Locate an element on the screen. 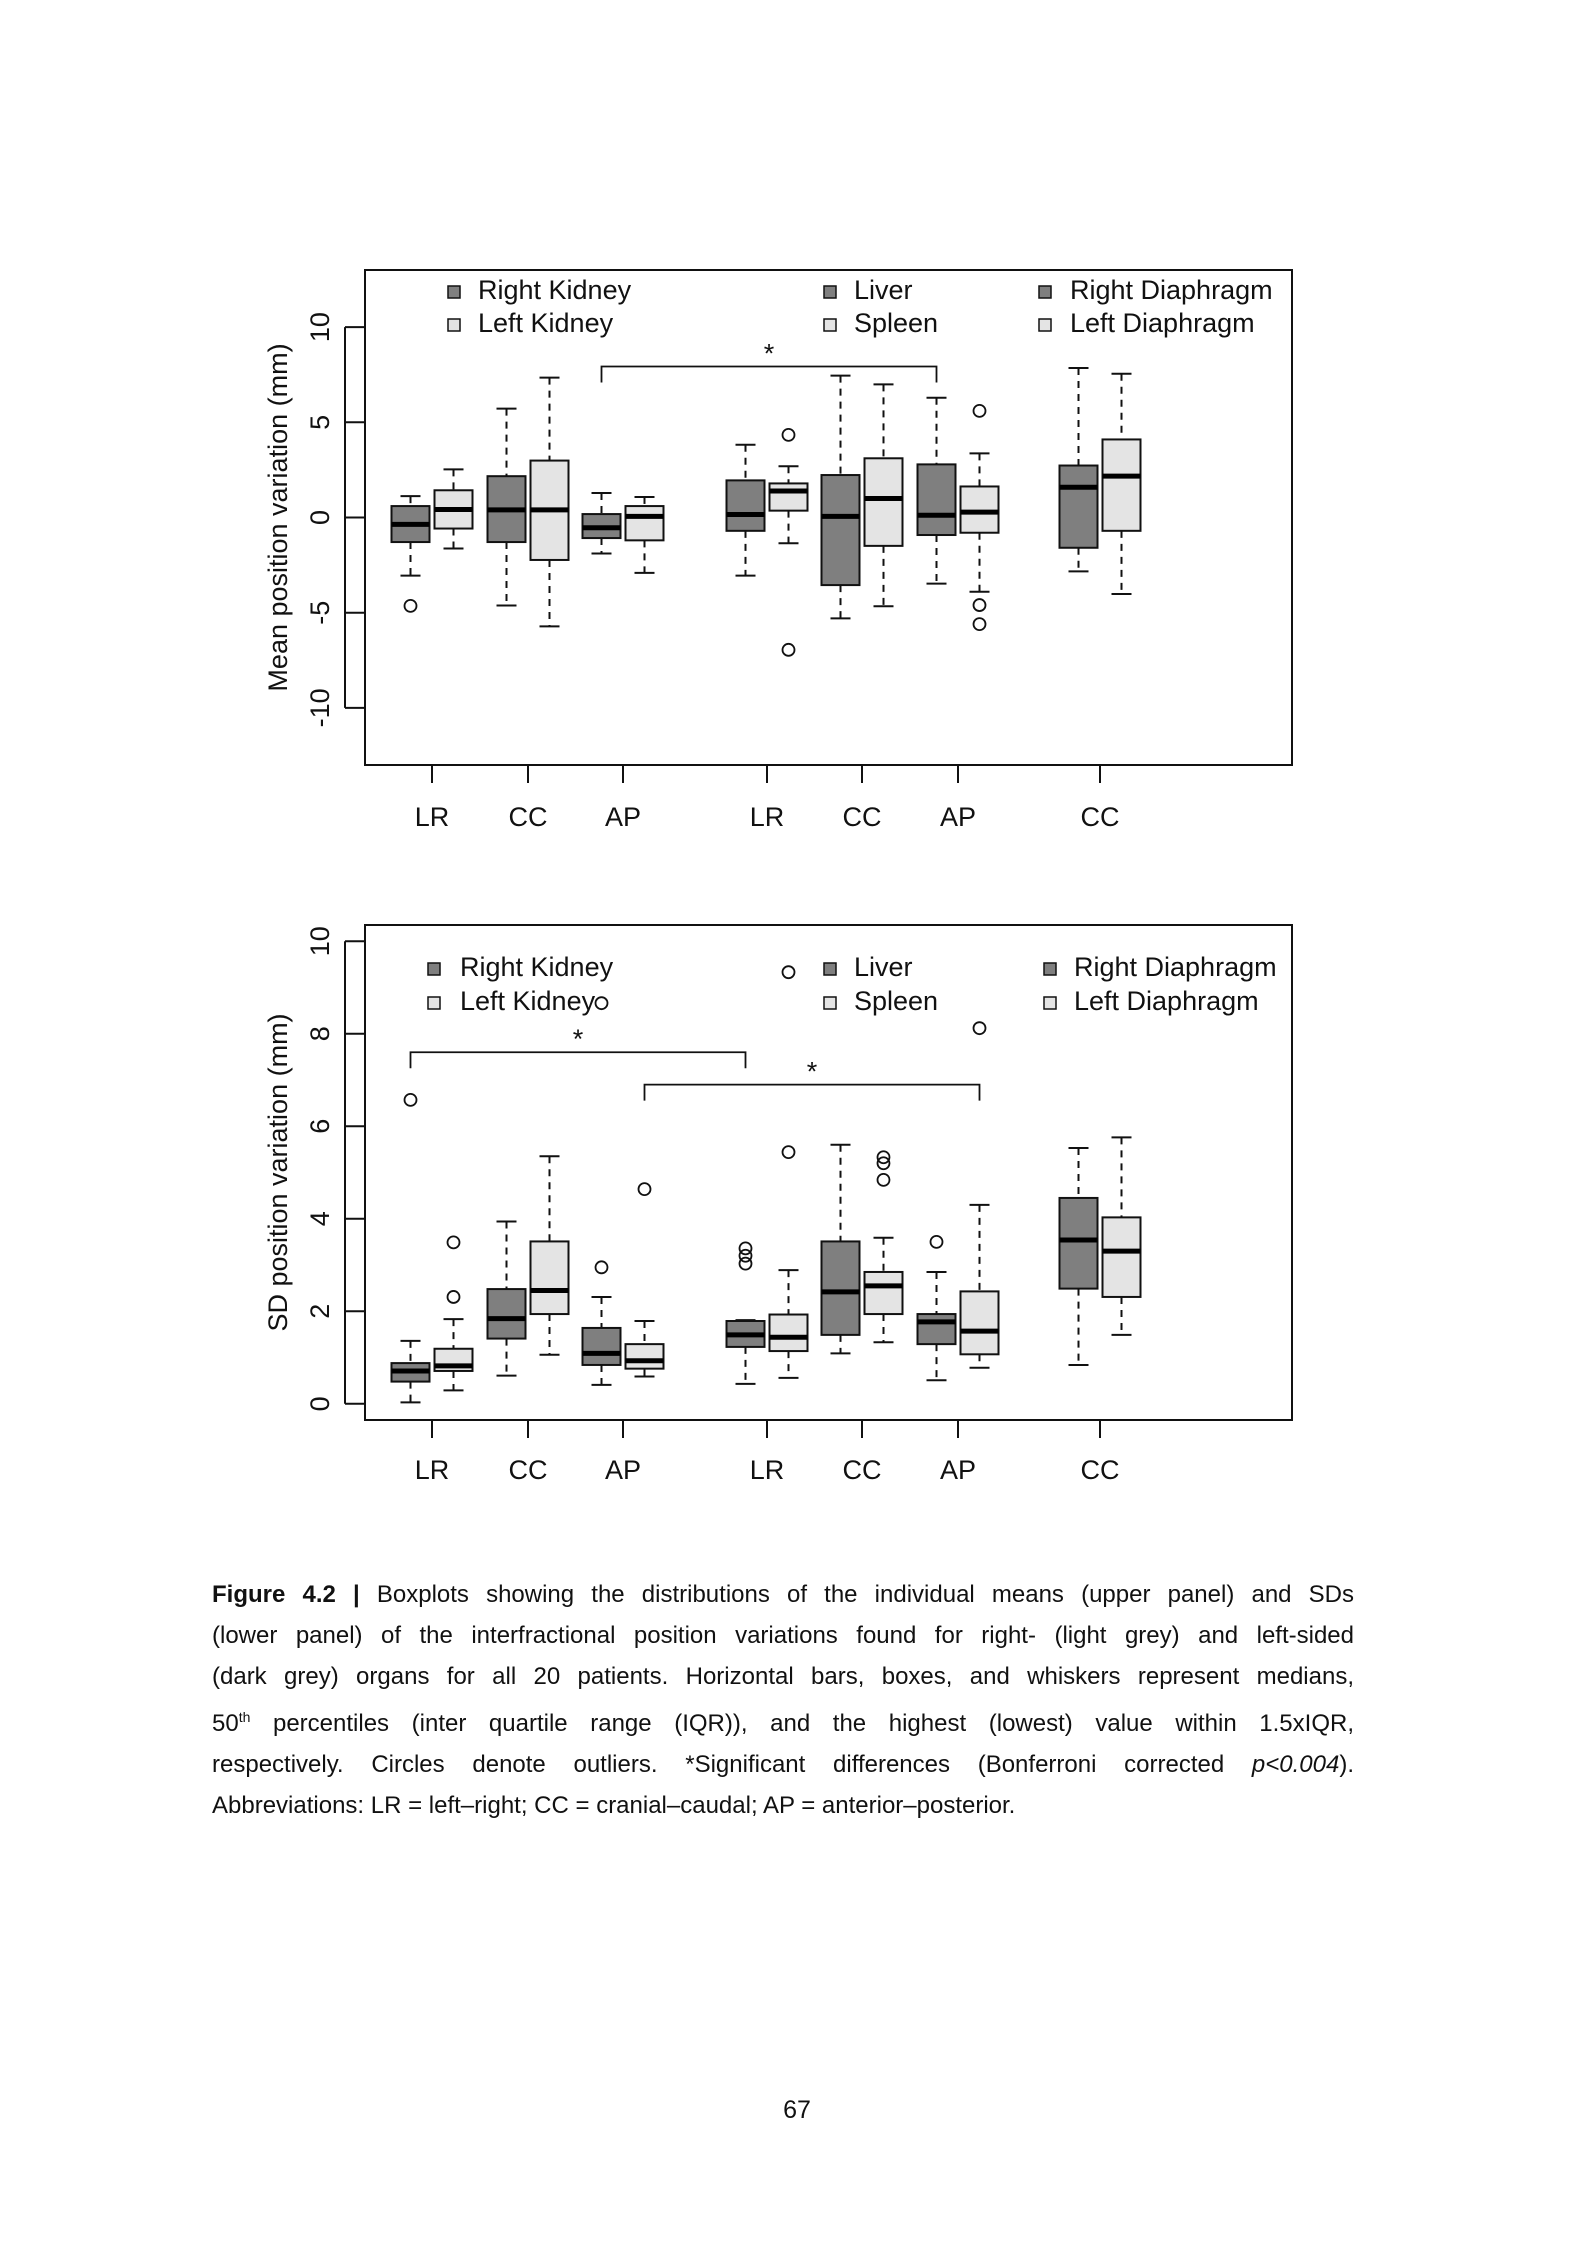 This screenshot has height=2250, width=1594. legend-item: Liver is located at coordinates (868, 290).